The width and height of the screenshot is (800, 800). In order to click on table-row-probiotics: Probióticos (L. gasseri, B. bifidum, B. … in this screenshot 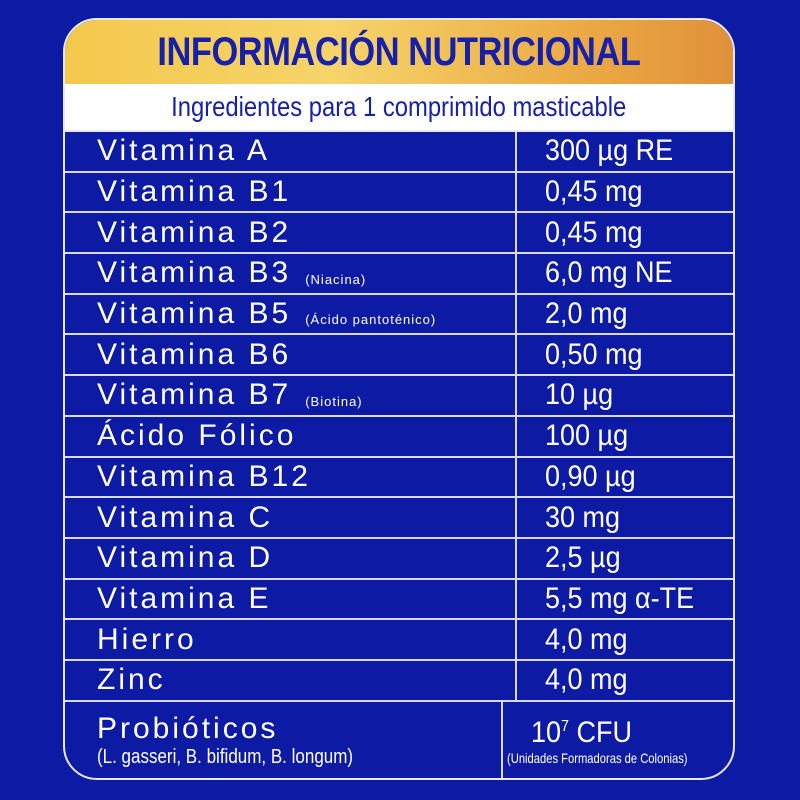, I will do `click(399, 739)`.